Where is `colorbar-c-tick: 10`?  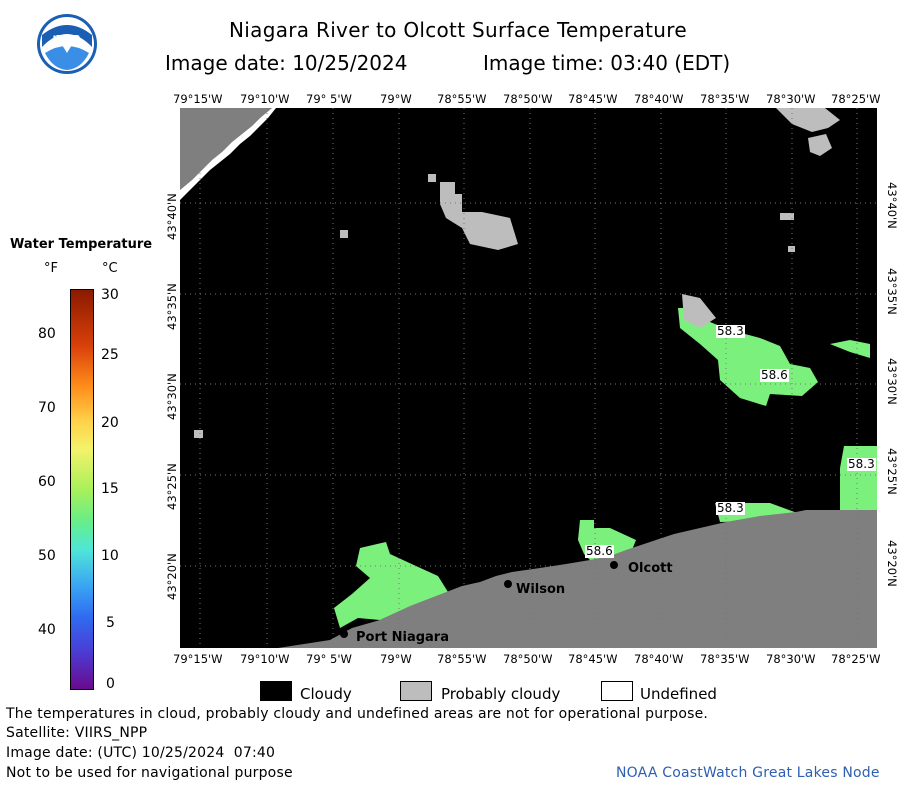
colorbar-c-tick: 10 is located at coordinates (110, 556).